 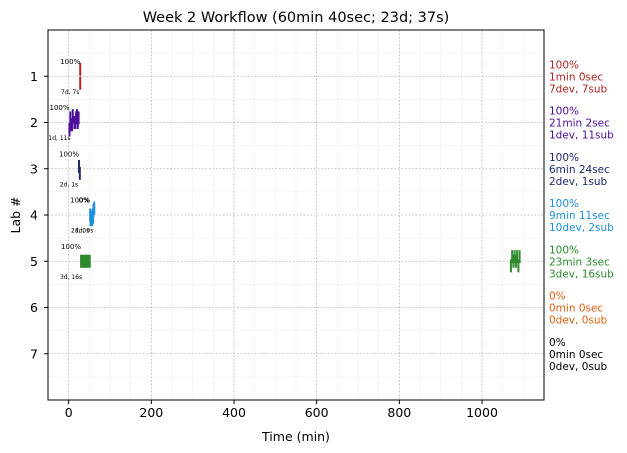 I want to click on lab-devices-label: 7d, 7s, so click(x=70, y=92).